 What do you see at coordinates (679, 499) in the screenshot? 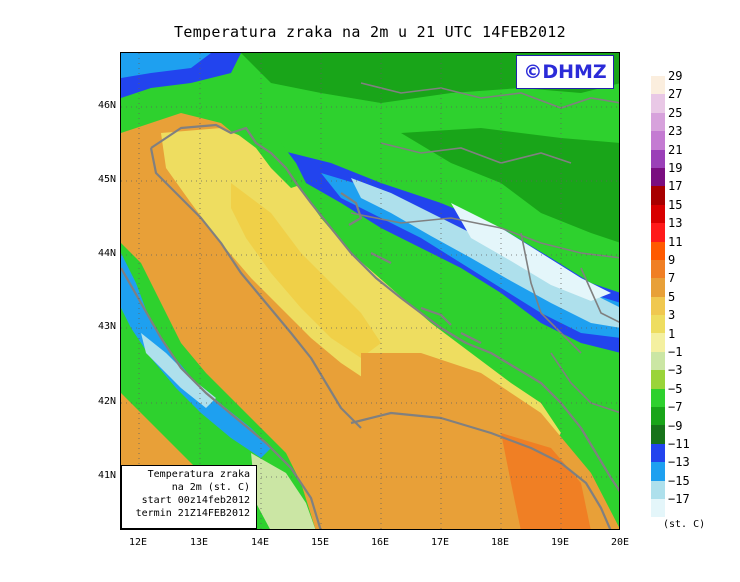
I see `colorbar-label: −17` at bounding box center [679, 499].